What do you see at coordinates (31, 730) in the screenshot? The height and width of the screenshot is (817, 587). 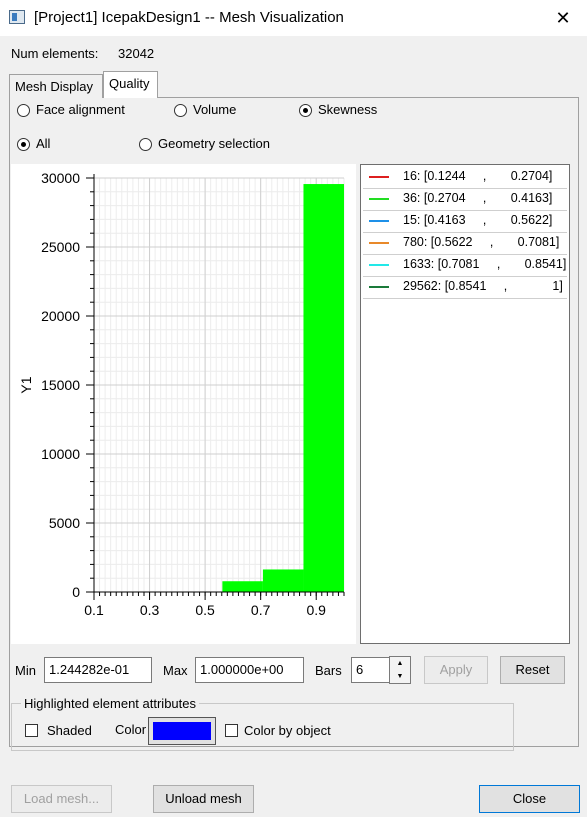 I see `shaded-checkbox` at bounding box center [31, 730].